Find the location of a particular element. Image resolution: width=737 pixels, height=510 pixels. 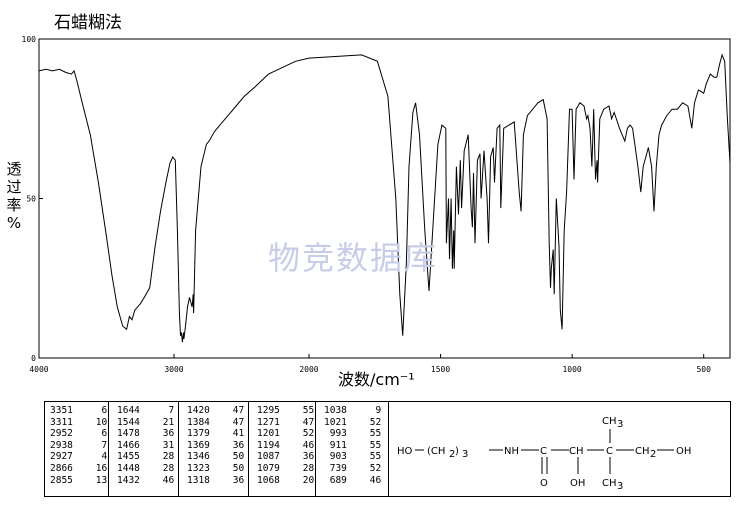

peak-table-row: 993 55 is located at coordinates (353, 434).